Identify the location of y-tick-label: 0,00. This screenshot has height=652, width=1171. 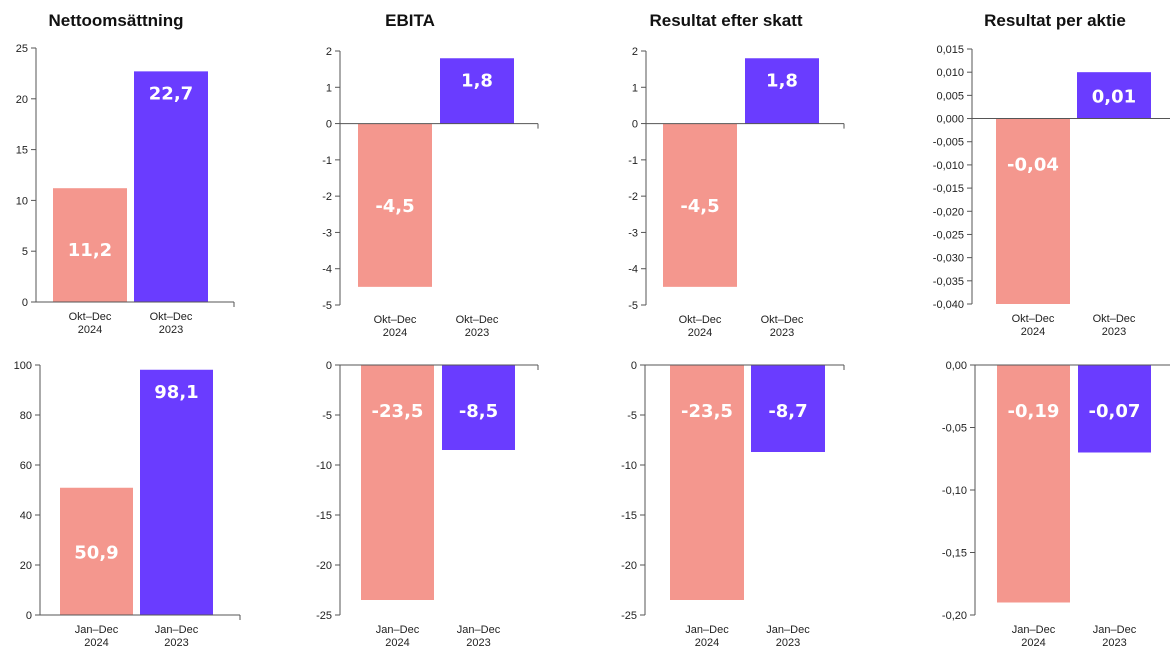
(956, 366).